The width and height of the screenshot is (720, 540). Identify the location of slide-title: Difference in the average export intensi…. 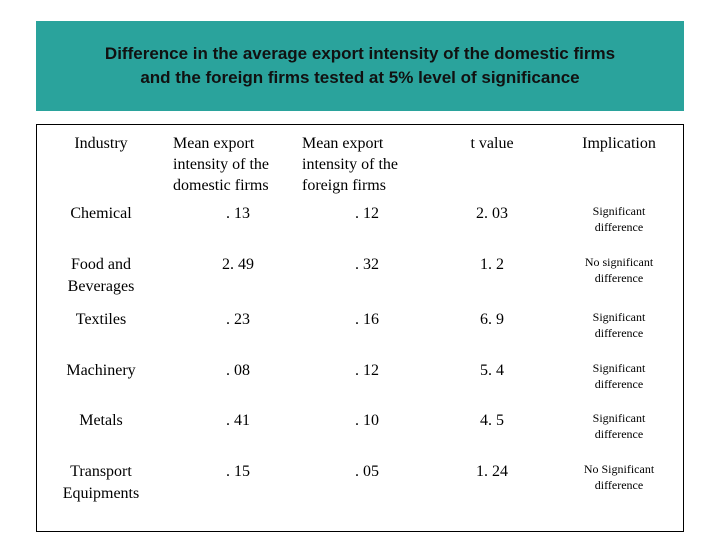
(360, 66).